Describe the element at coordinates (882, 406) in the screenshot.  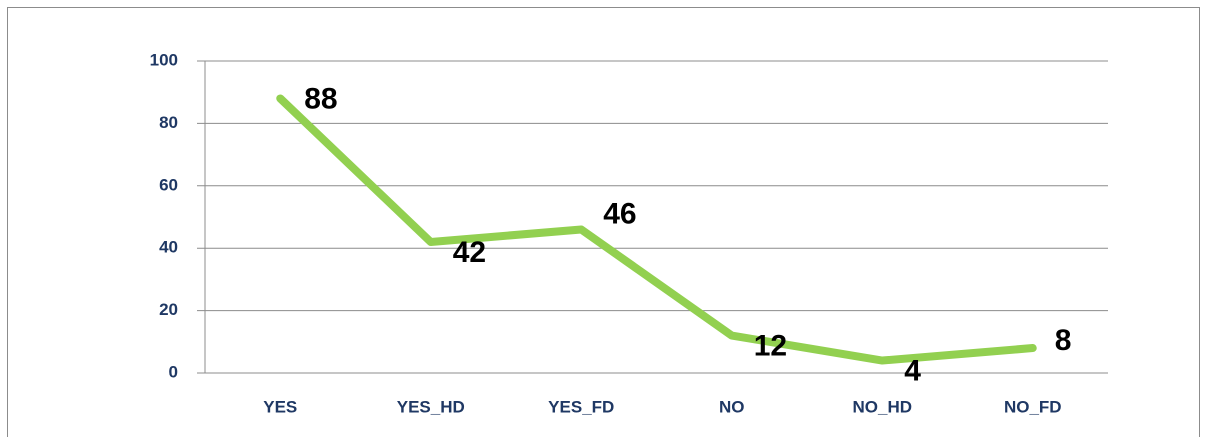
I see `x-tick-label: NO_HD` at that location.